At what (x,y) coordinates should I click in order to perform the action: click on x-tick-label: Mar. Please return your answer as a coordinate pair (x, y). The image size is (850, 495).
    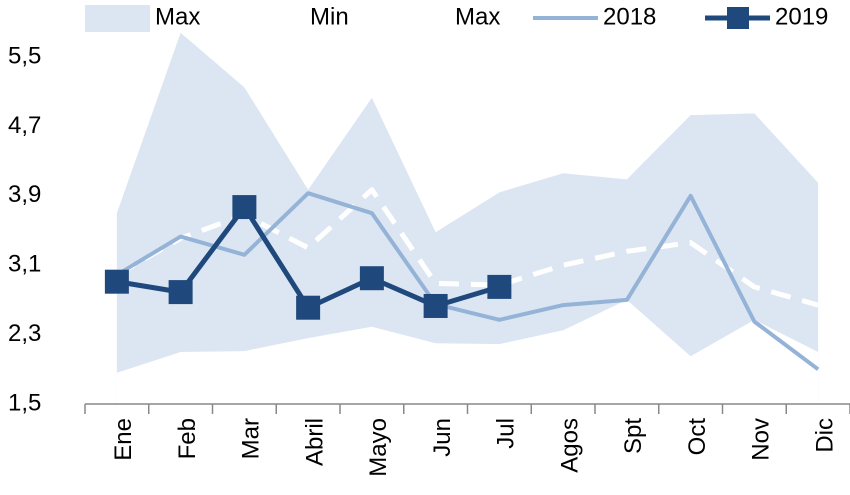
    Looking at the image, I should click on (251, 438).